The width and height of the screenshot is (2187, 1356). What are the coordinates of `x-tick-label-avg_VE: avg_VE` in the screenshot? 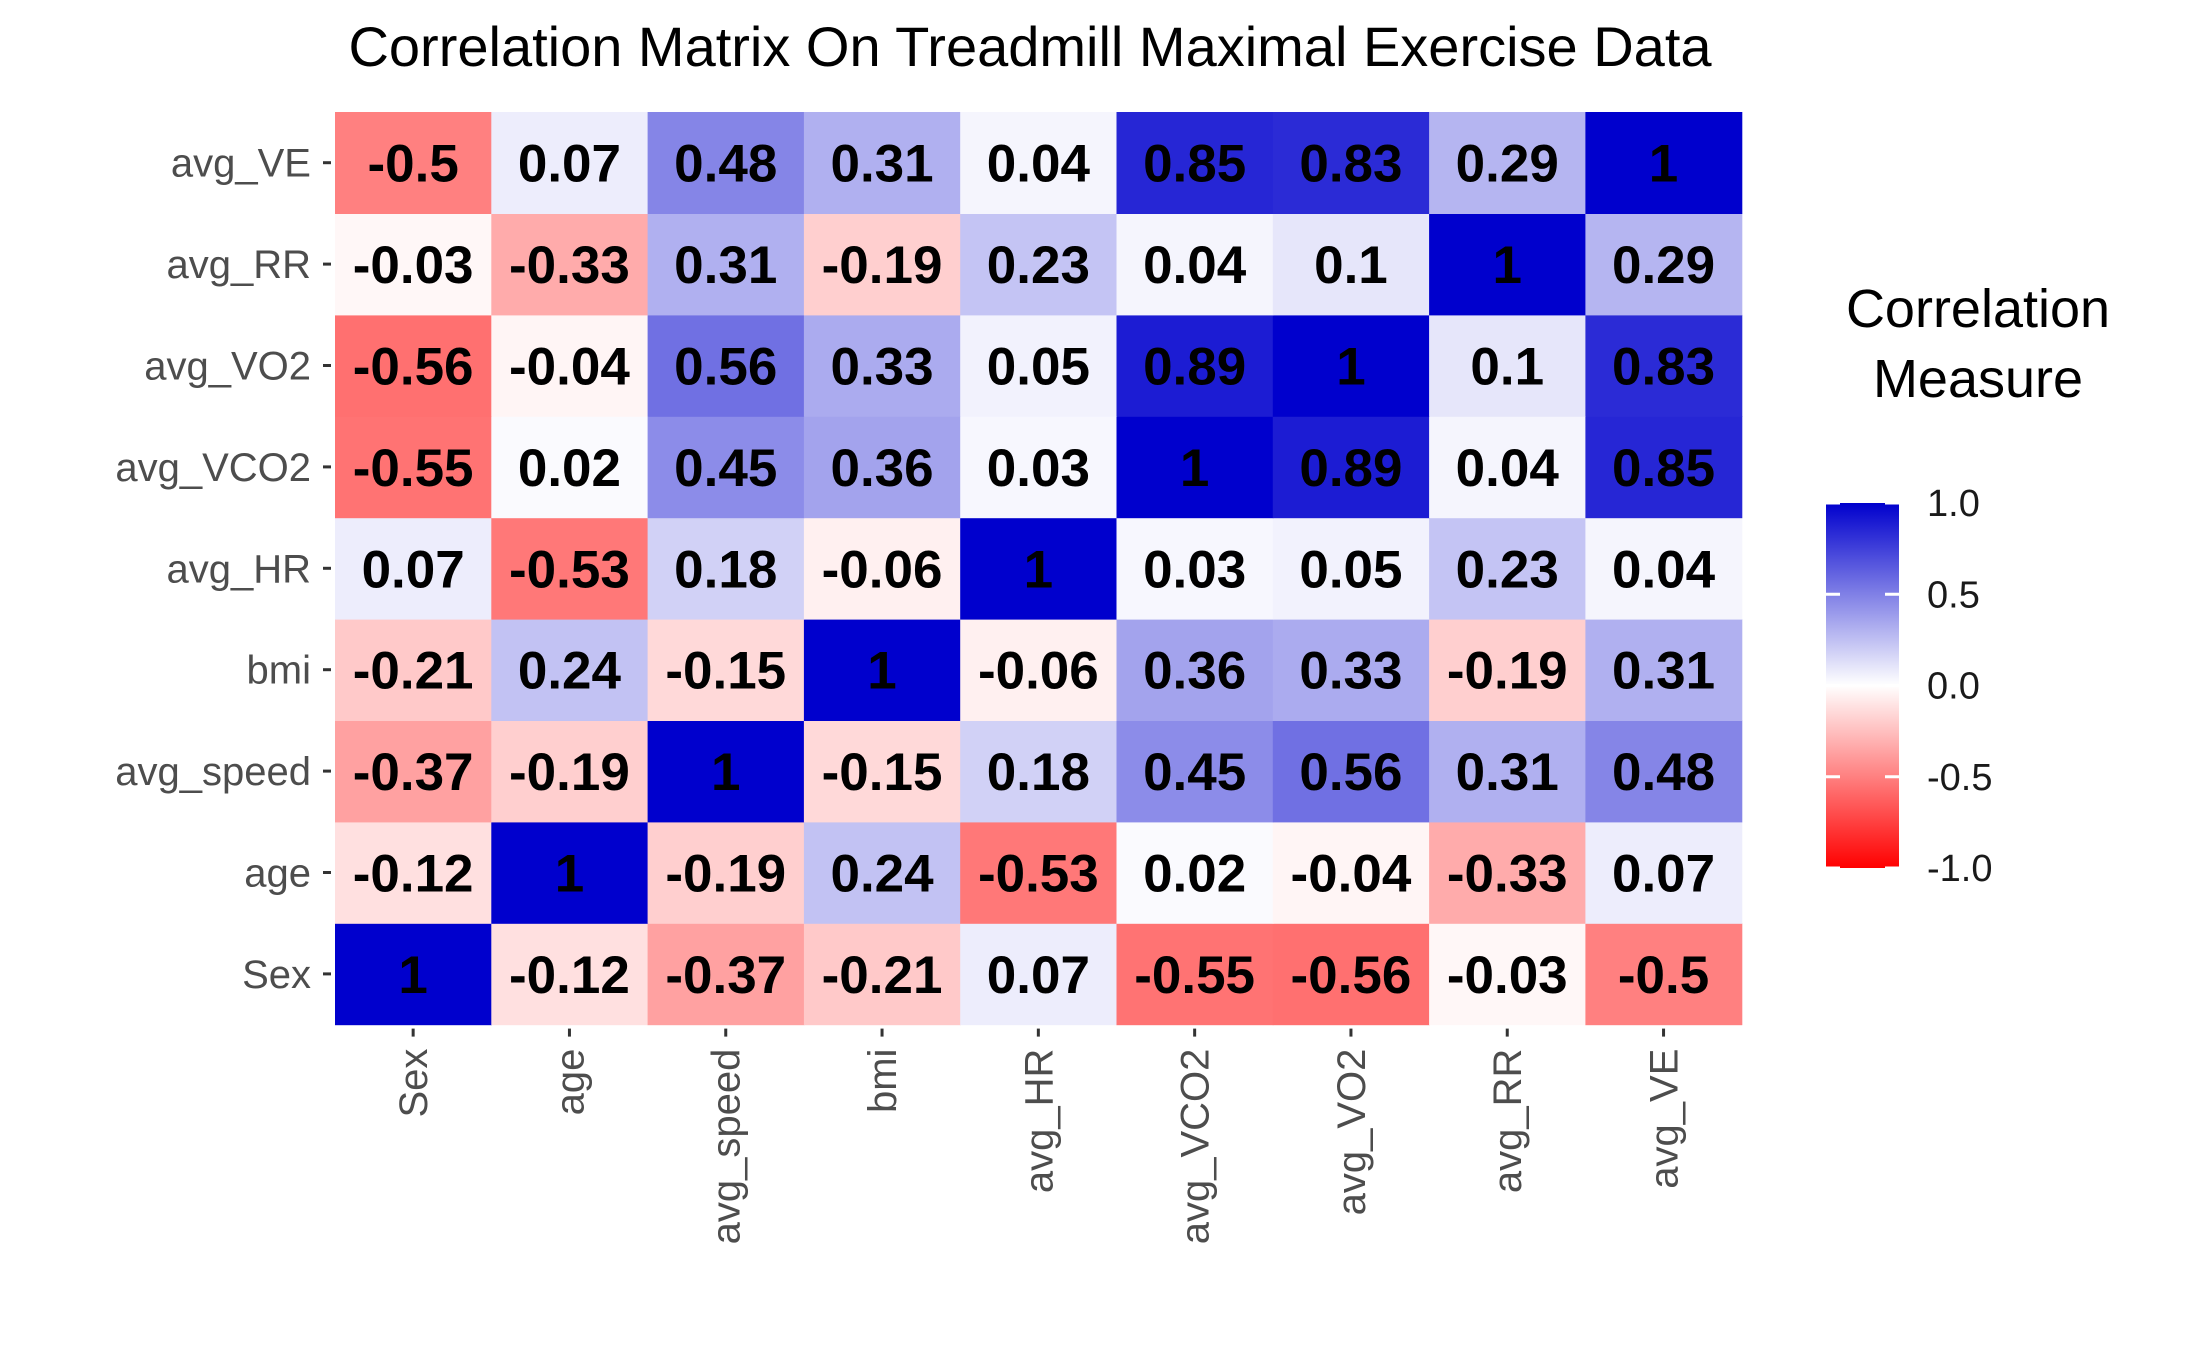 It's located at (1665, 1119).